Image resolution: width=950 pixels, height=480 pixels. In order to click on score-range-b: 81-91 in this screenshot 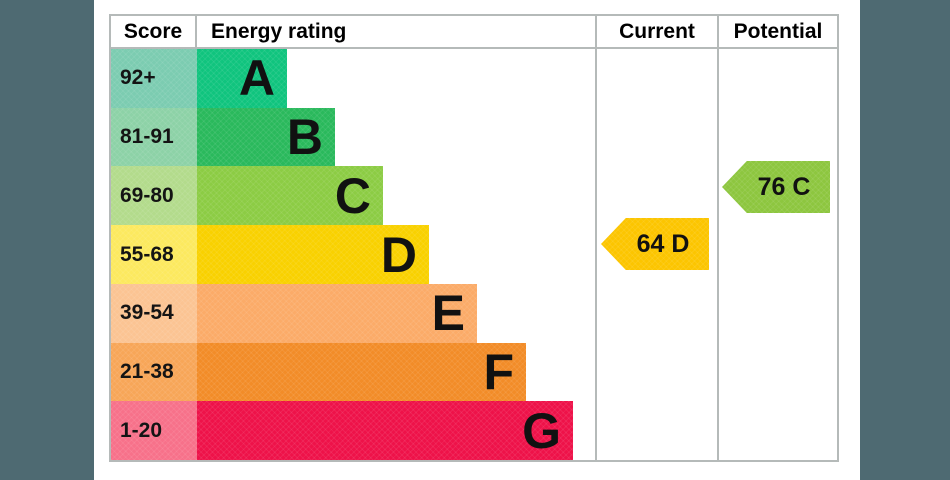, I will do `click(154, 137)`.